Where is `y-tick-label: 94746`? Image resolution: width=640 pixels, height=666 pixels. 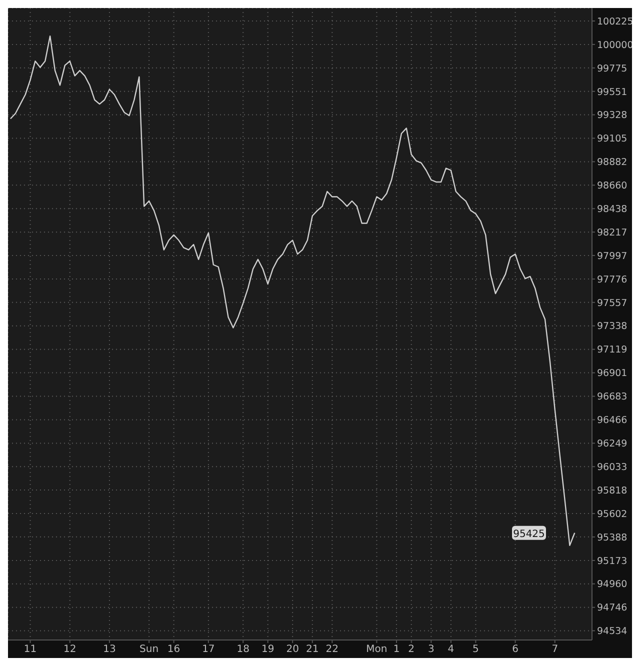 y-tick-label: 94746 is located at coordinates (612, 608).